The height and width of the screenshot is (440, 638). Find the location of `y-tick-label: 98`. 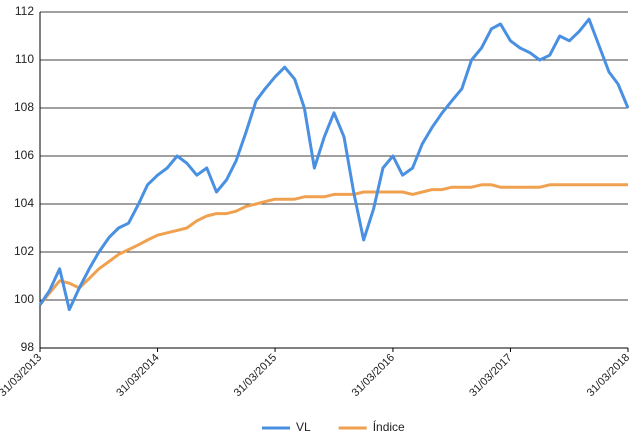

y-tick-label: 98 is located at coordinates (28, 347).